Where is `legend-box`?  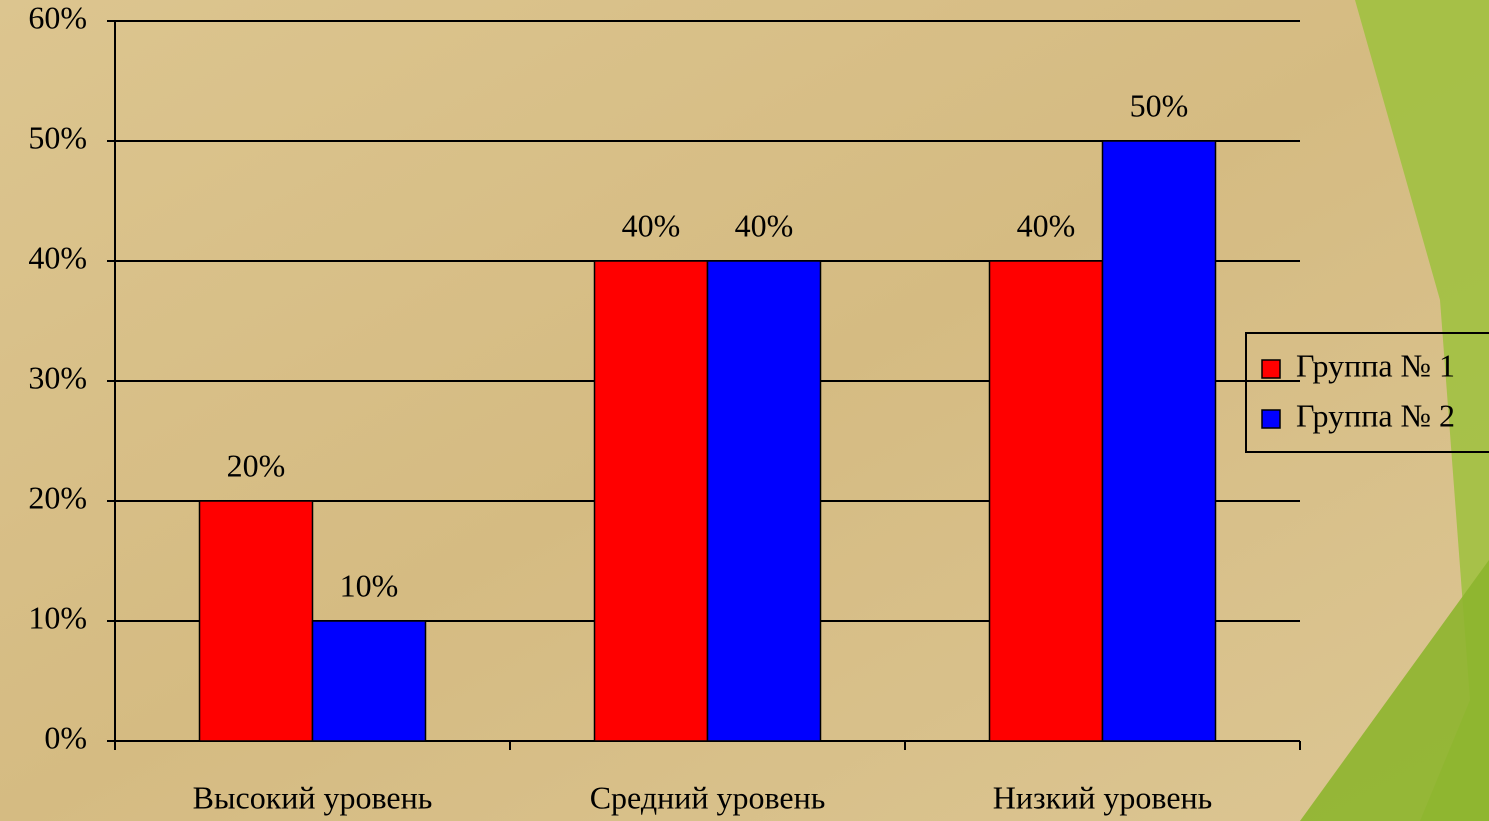 legend-box is located at coordinates (1367, 392).